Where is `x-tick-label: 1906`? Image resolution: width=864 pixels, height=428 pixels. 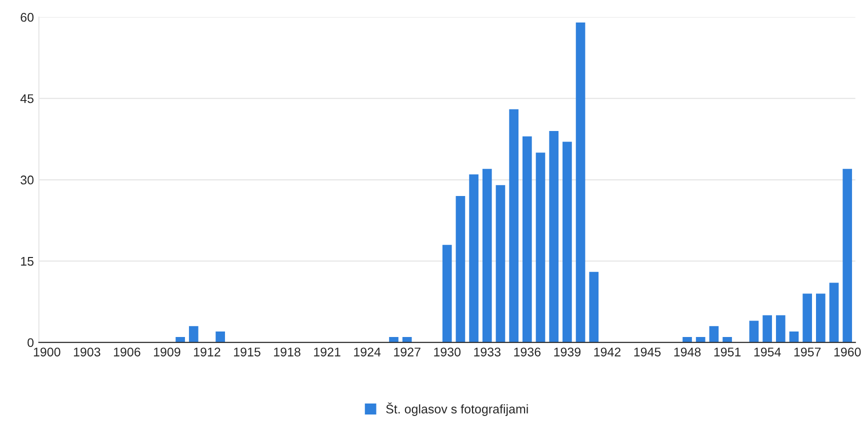 x-tick-label: 1906 is located at coordinates (127, 352).